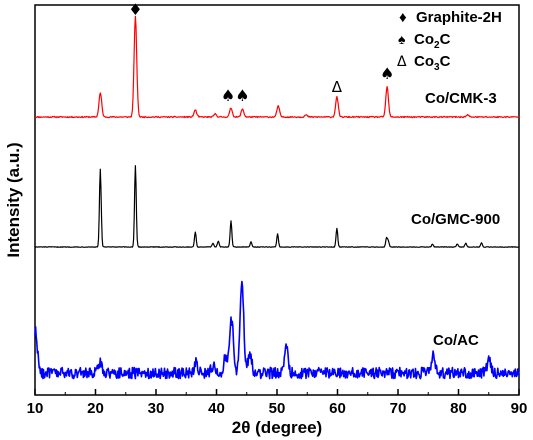  What do you see at coordinates (445, 61) in the screenshot?
I see `legend-label-co3c-tail: C` at bounding box center [445, 61].